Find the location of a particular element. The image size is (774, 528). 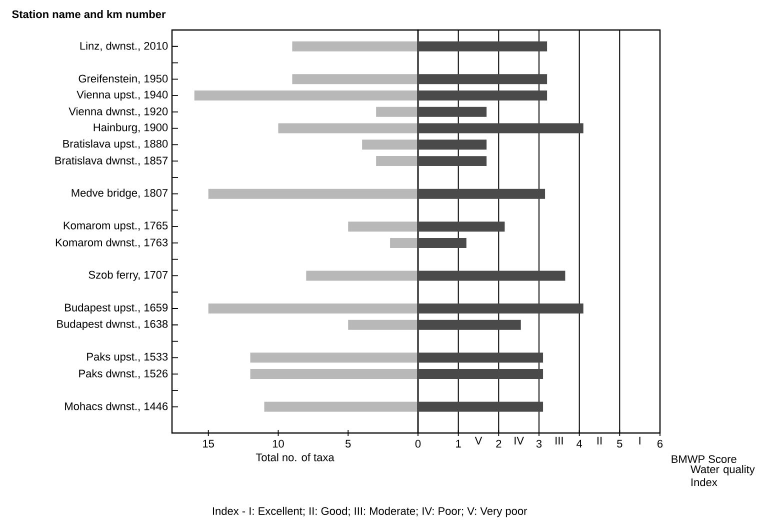

x-axis-title: BMWP Score is located at coordinates (704, 459).